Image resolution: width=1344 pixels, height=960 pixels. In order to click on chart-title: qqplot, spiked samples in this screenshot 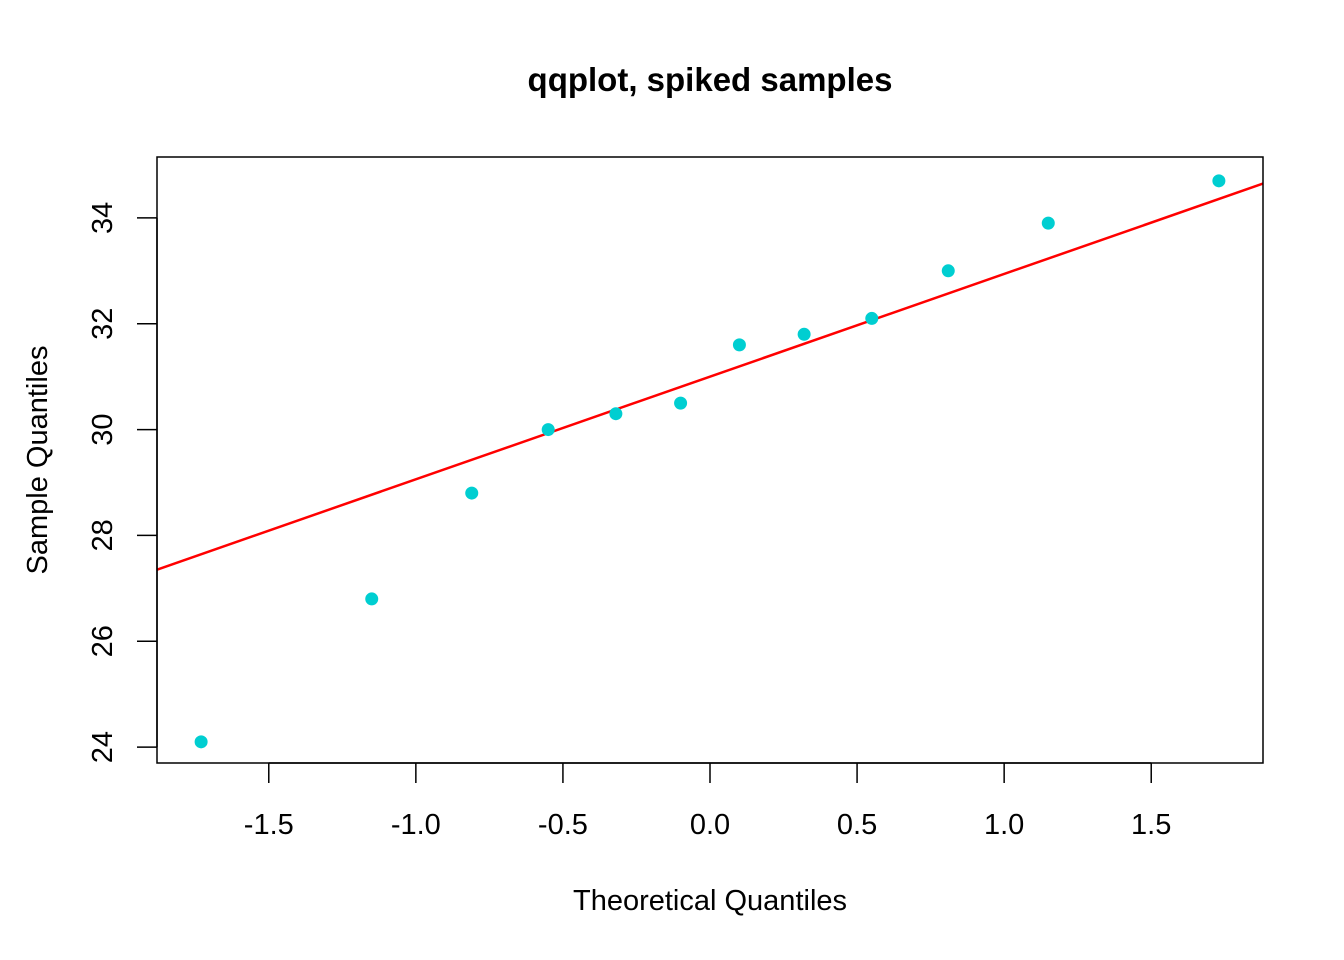, I will do `click(710, 79)`.